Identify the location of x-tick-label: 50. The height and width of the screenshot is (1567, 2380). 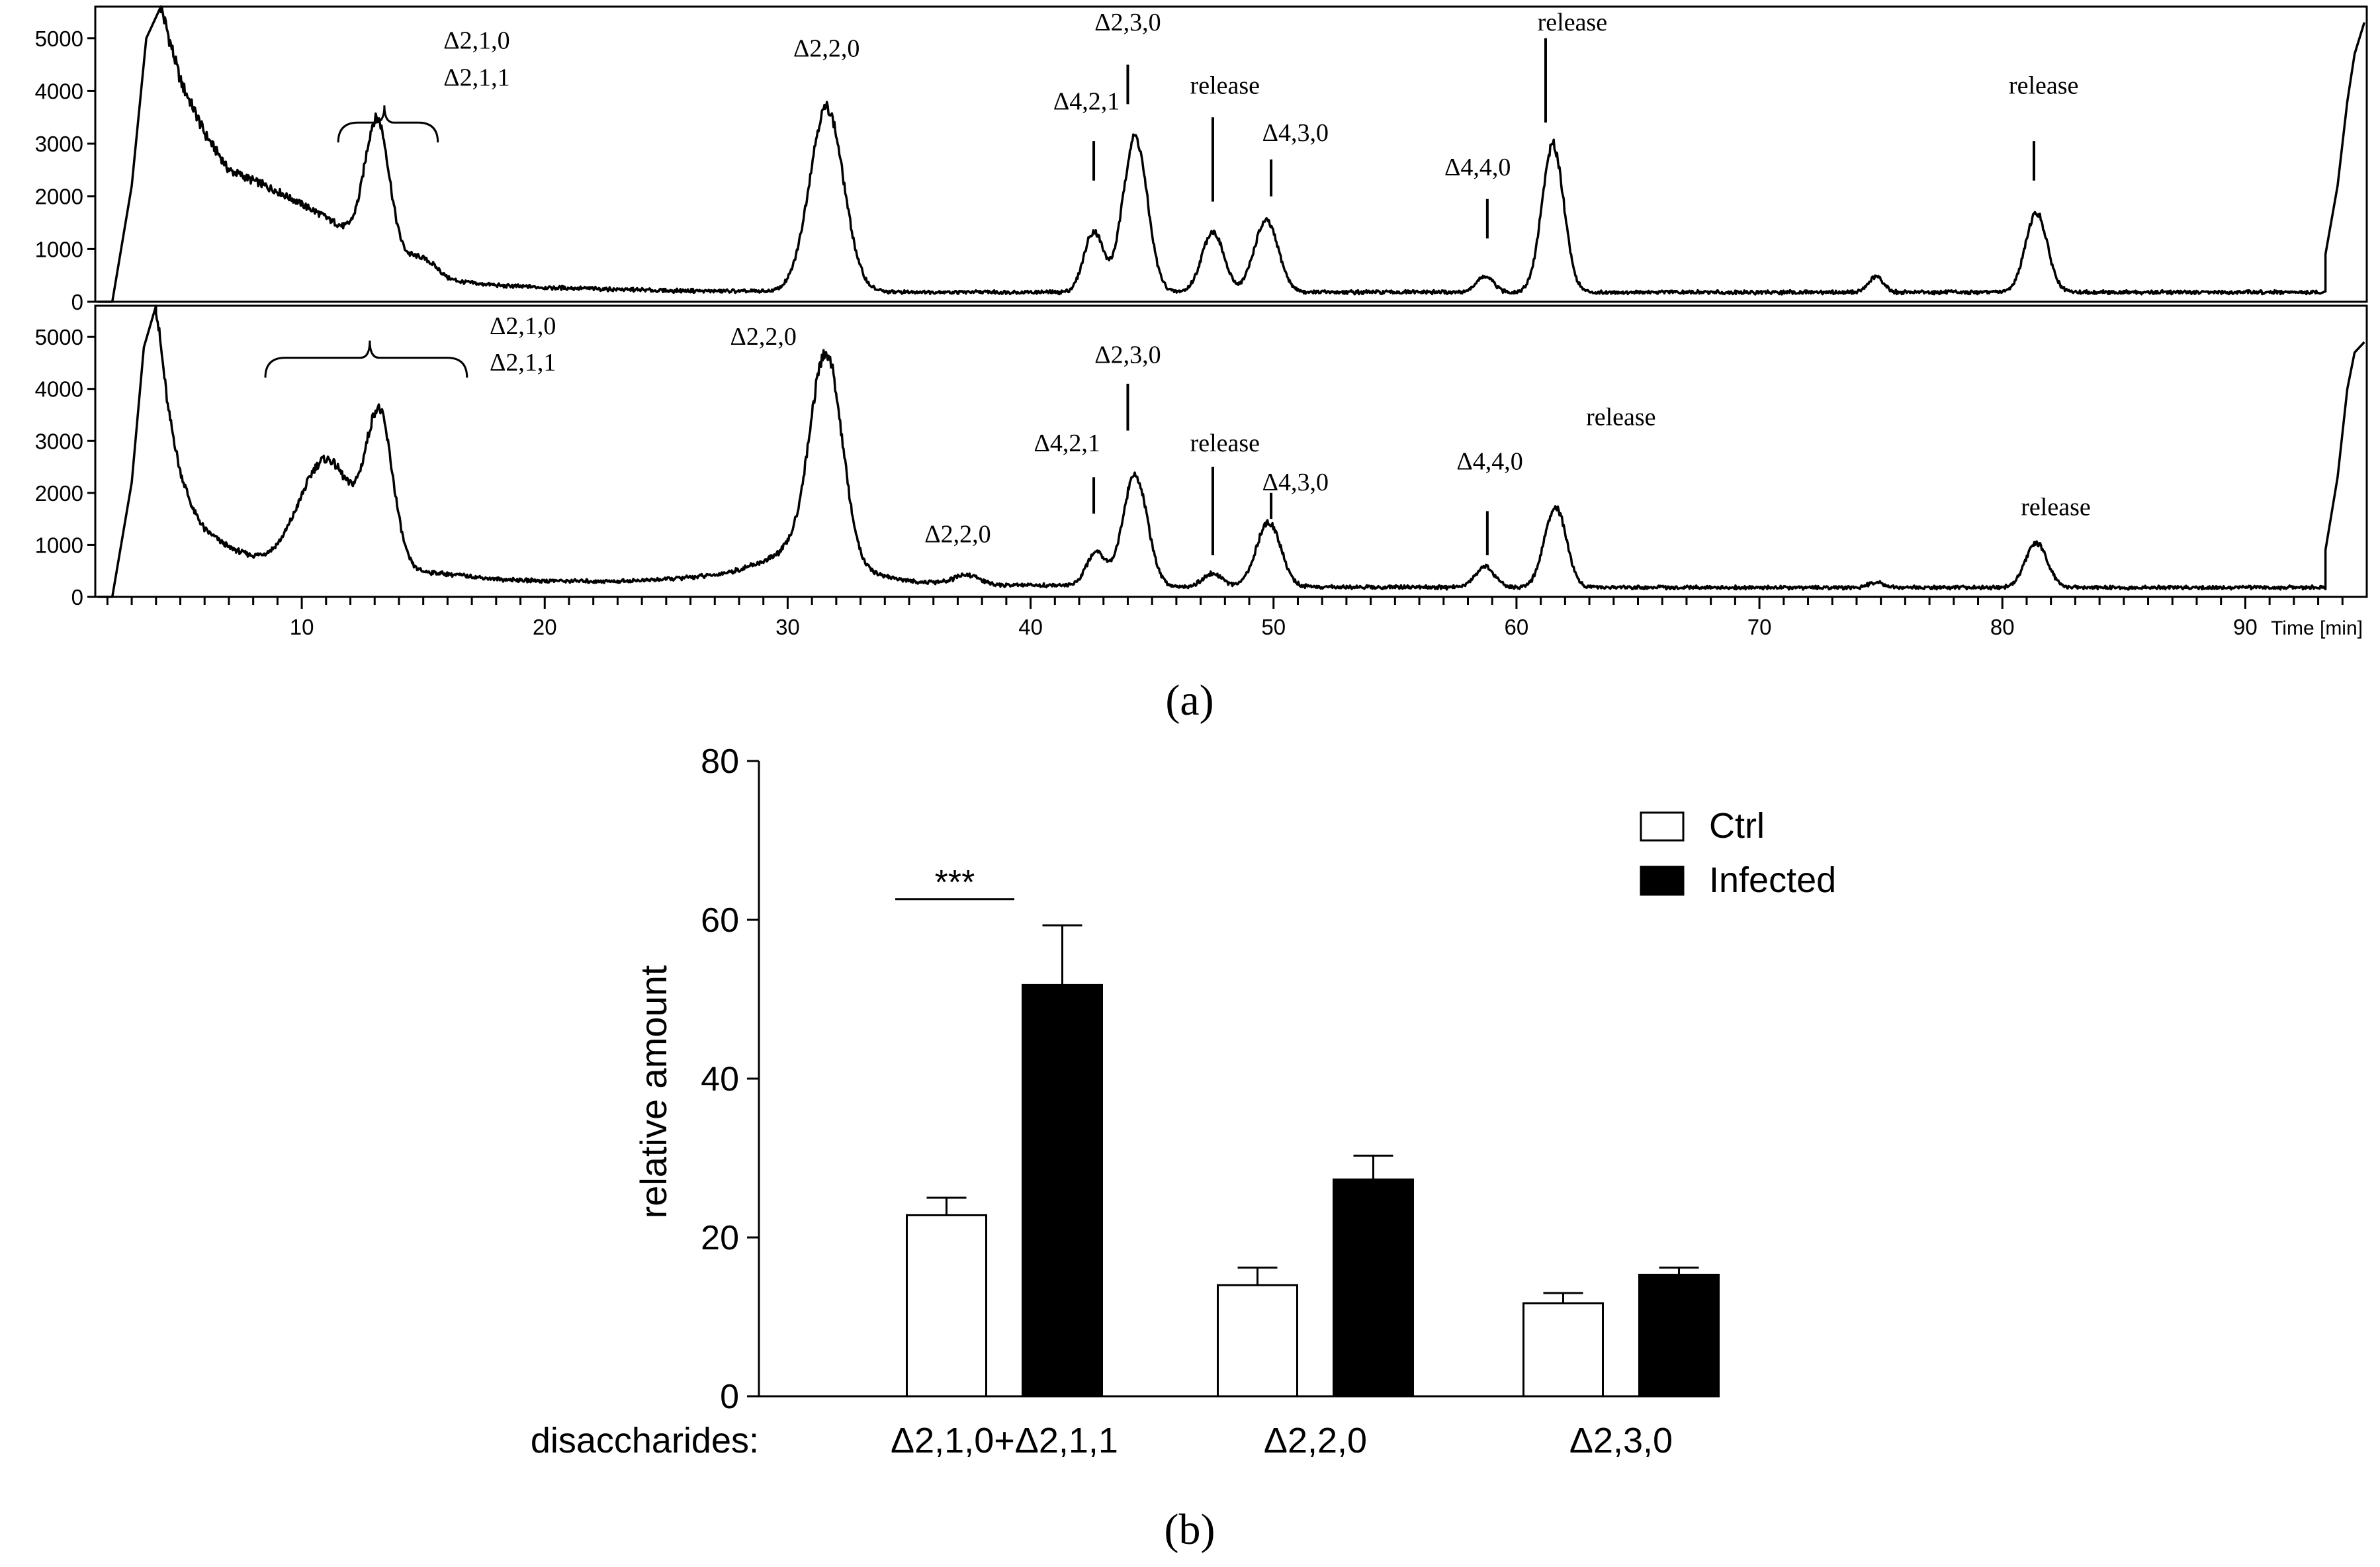
(1273, 627).